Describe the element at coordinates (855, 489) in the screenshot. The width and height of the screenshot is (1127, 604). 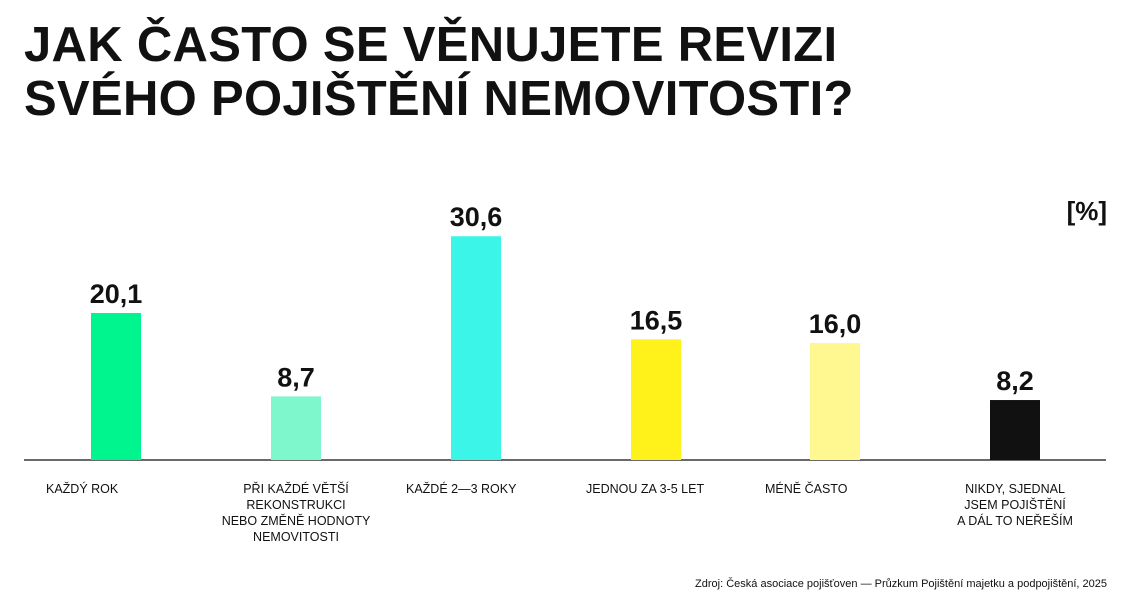
I see `category-label-5: MÉNĚ ČASTO` at that location.